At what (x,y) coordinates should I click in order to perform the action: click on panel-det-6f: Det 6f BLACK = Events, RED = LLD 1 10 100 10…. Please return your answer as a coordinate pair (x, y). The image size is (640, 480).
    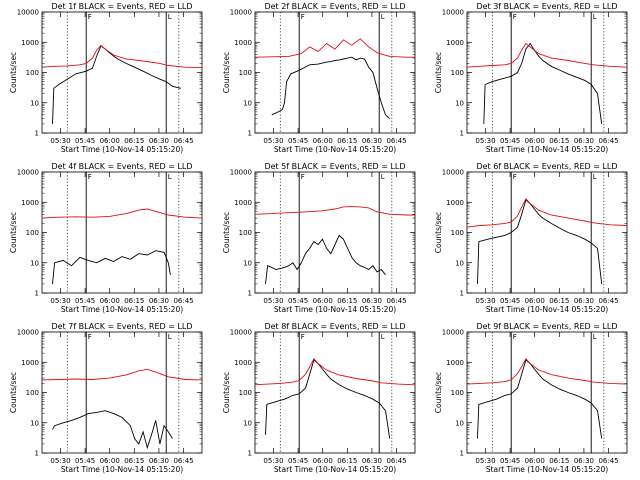
    Looking at the image, I should click on (531, 238).